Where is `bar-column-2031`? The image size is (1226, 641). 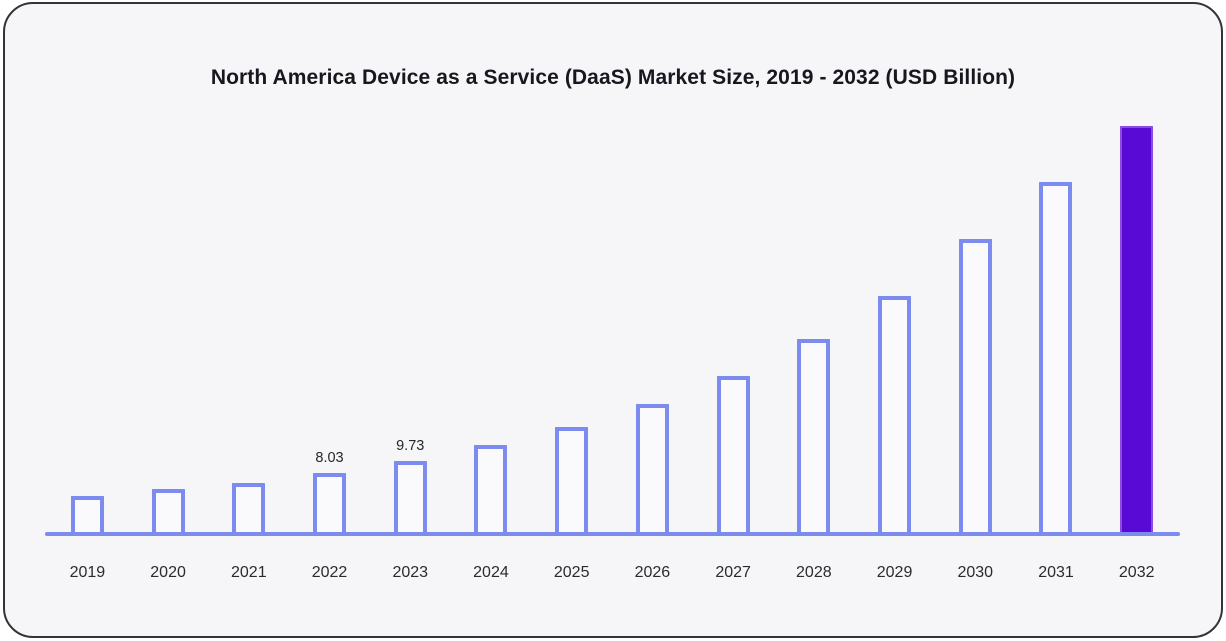
bar-column-2031 is located at coordinates (1056, 357).